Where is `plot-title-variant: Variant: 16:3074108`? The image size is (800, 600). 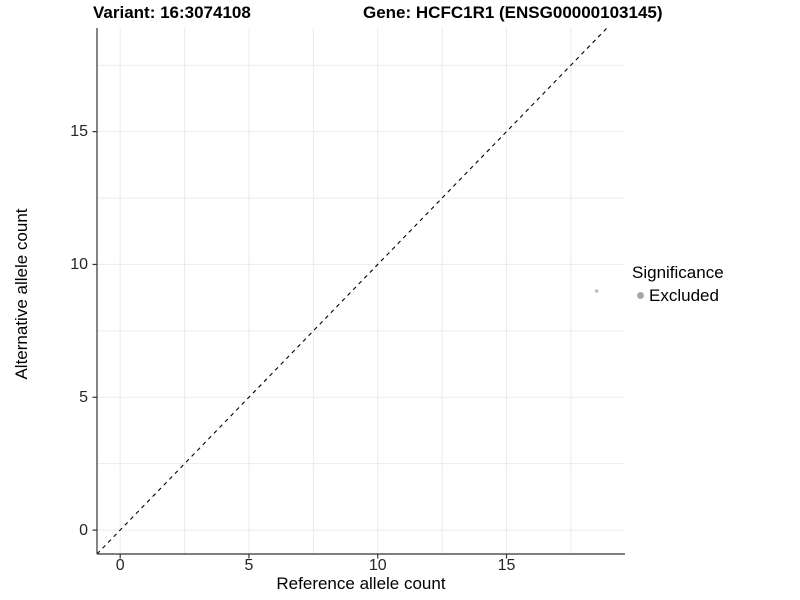 plot-title-variant: Variant: 16:3074108 is located at coordinates (172, 12).